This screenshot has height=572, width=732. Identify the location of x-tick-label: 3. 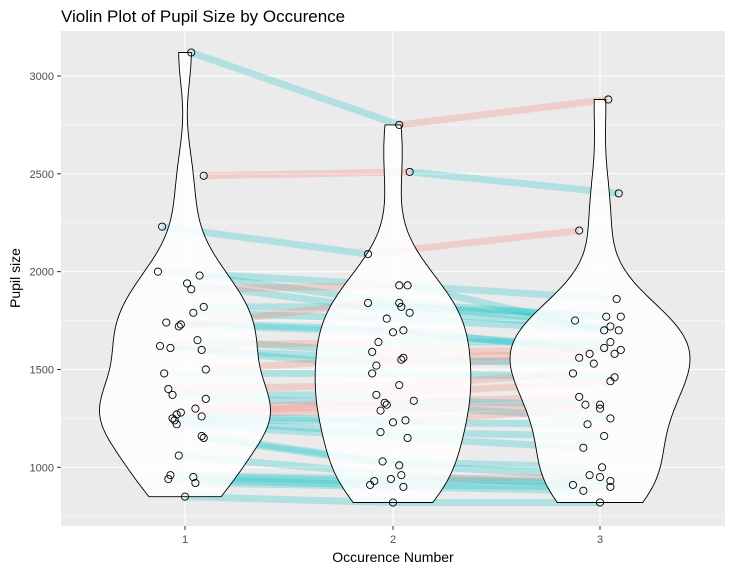
(600, 540).